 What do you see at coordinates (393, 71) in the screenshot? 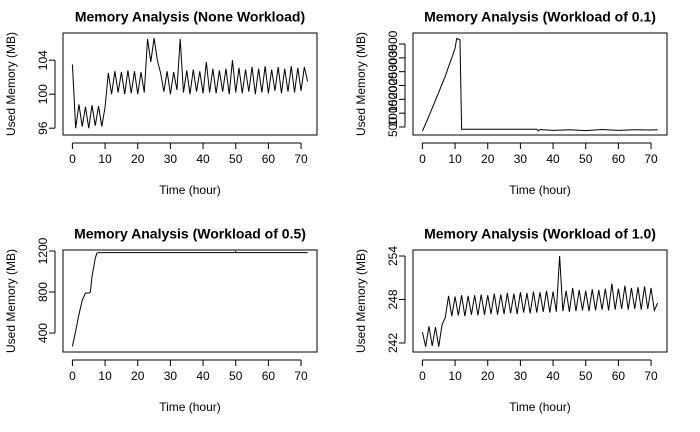
I see `y-tick-label: 2500` at bounding box center [393, 71].